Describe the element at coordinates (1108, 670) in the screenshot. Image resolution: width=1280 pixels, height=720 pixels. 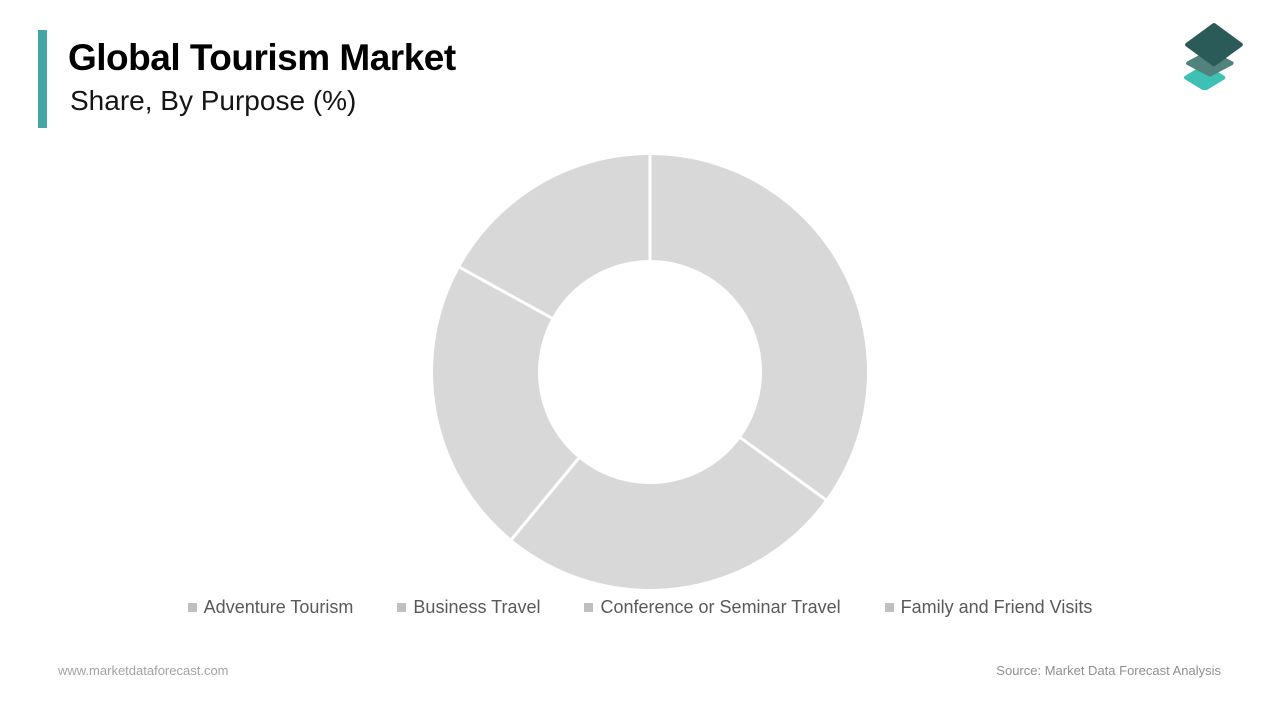
I see `footer-source: Source: Market Data Forecast Analysis` at that location.